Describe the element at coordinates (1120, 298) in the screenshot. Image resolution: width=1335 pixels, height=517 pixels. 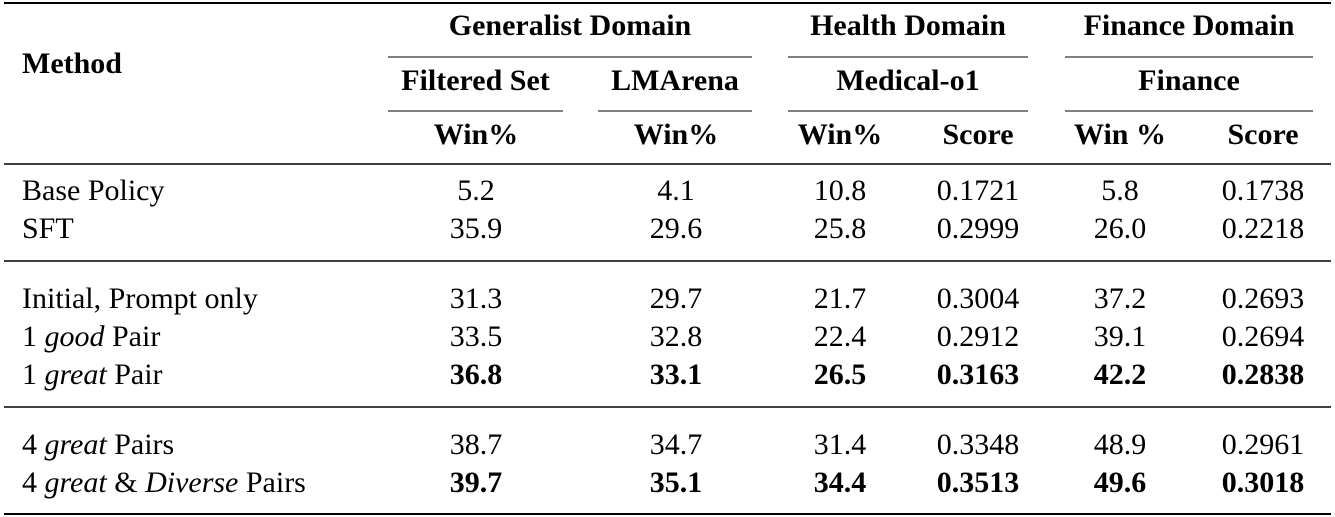
I see `value-cell: 37.2` at that location.